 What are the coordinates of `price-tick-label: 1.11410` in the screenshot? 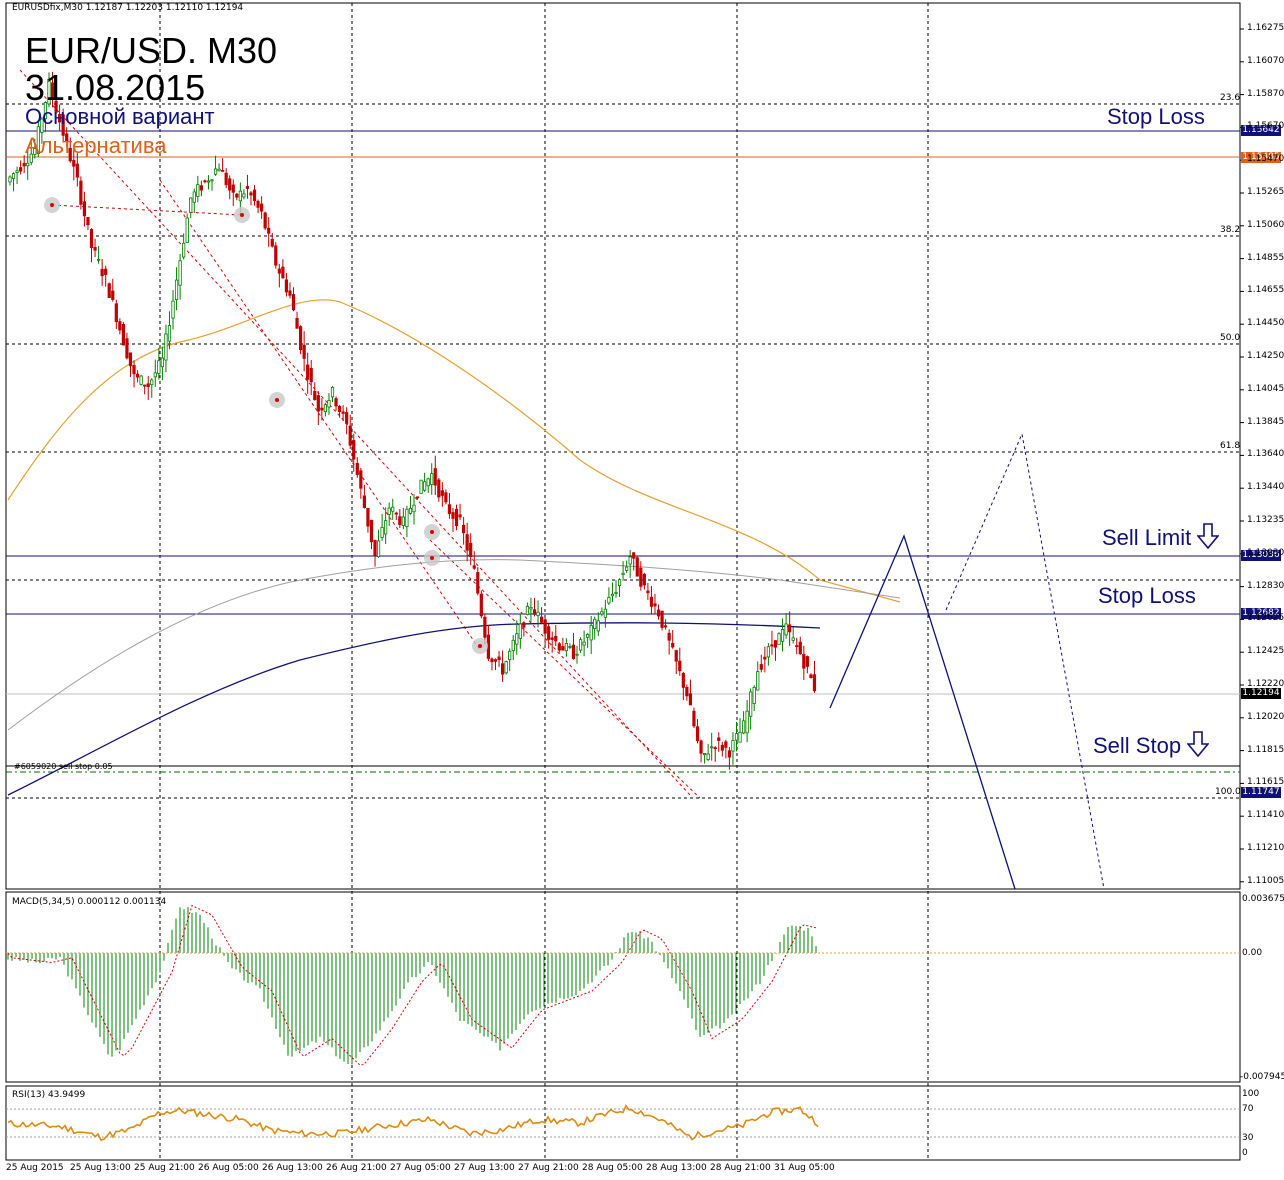 It's located at (1265, 815).